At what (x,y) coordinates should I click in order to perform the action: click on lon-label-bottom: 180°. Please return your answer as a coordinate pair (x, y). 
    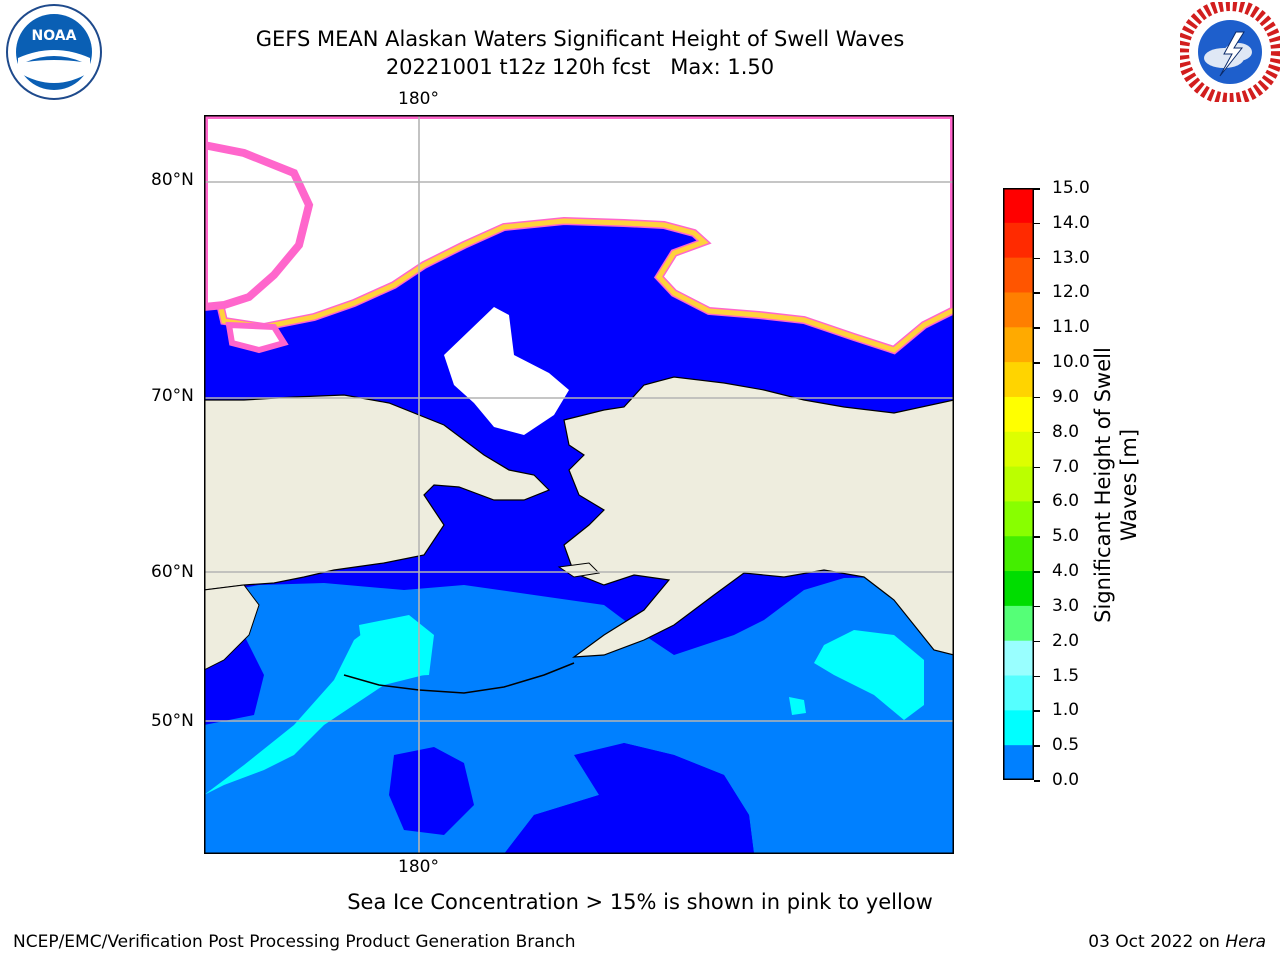
    Looking at the image, I should click on (418, 867).